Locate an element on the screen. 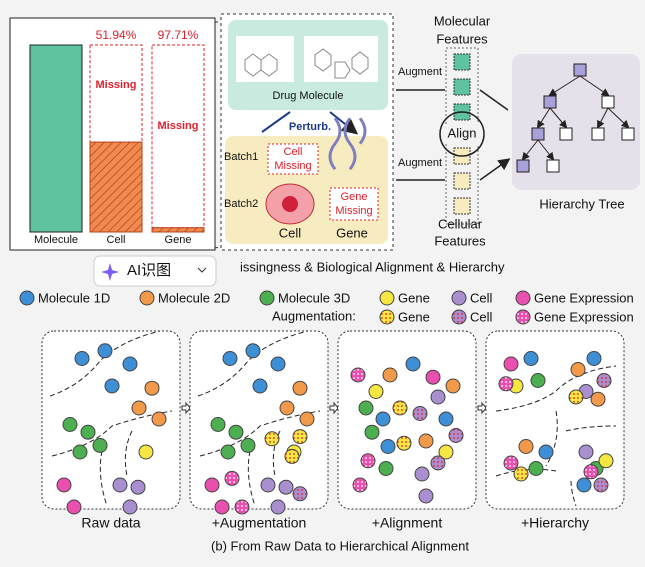 The height and width of the screenshot is (567, 645). legend-label: Molecule 1D is located at coordinates (74, 297).